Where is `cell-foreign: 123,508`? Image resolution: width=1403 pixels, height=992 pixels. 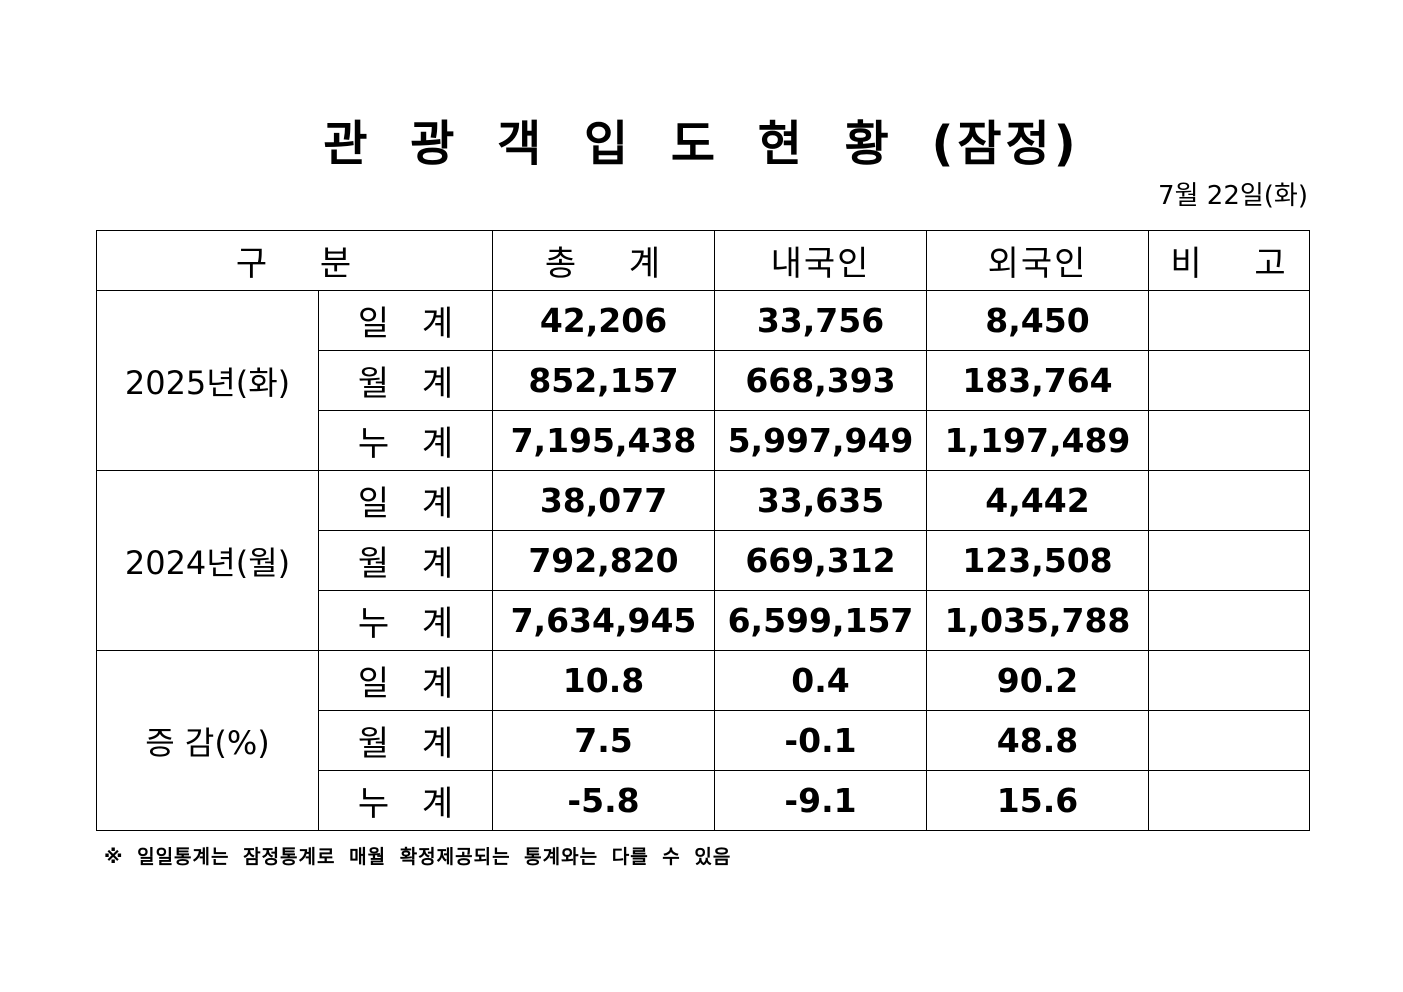 cell-foreign: 123,508 is located at coordinates (1037, 560).